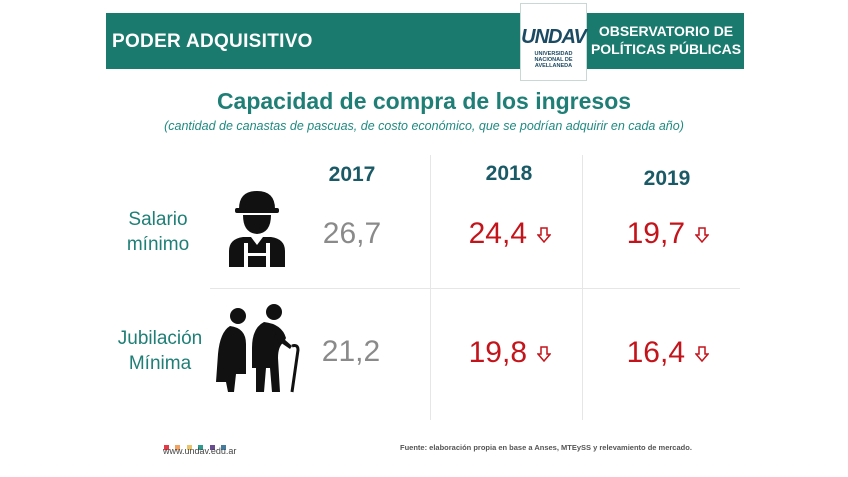 The image size is (848, 477). Describe the element at coordinates (509, 173) in the screenshot. I see `year-header-2018: 2018` at that location.